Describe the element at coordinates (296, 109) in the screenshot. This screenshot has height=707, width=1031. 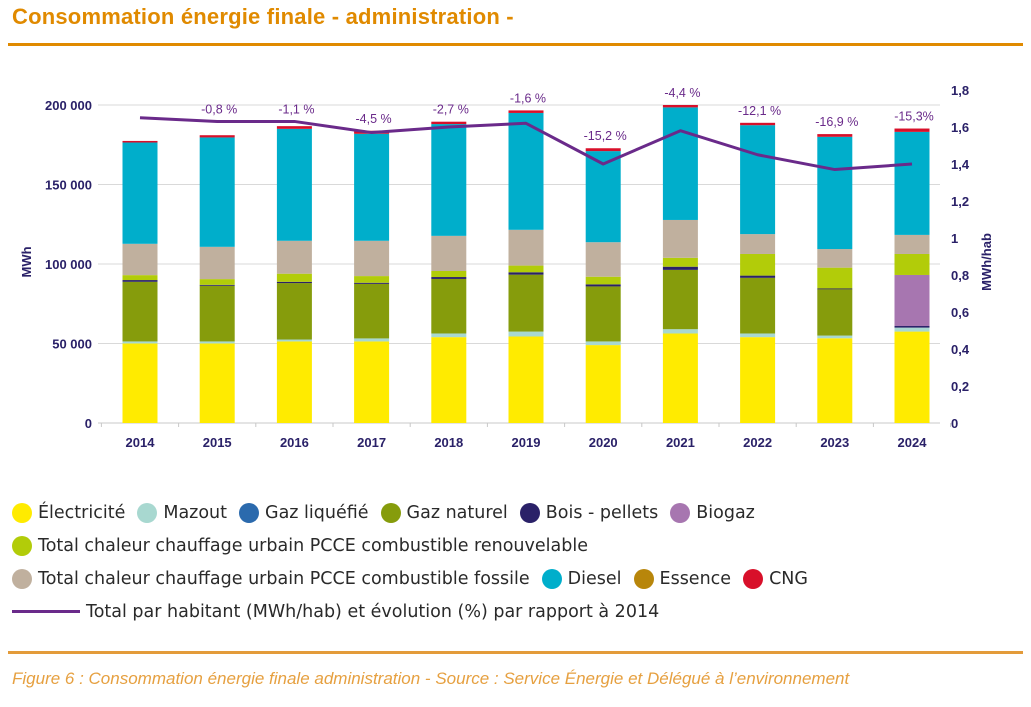
I see `evolution-label: -1,1 %` at that location.